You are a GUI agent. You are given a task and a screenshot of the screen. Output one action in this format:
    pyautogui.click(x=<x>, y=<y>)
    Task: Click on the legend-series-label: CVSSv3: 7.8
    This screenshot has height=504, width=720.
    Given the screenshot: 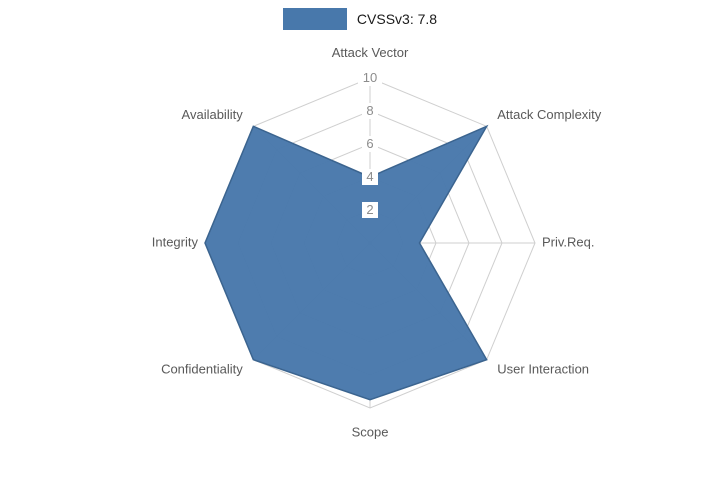 What is the action you would take?
    pyautogui.click(x=397, y=19)
    